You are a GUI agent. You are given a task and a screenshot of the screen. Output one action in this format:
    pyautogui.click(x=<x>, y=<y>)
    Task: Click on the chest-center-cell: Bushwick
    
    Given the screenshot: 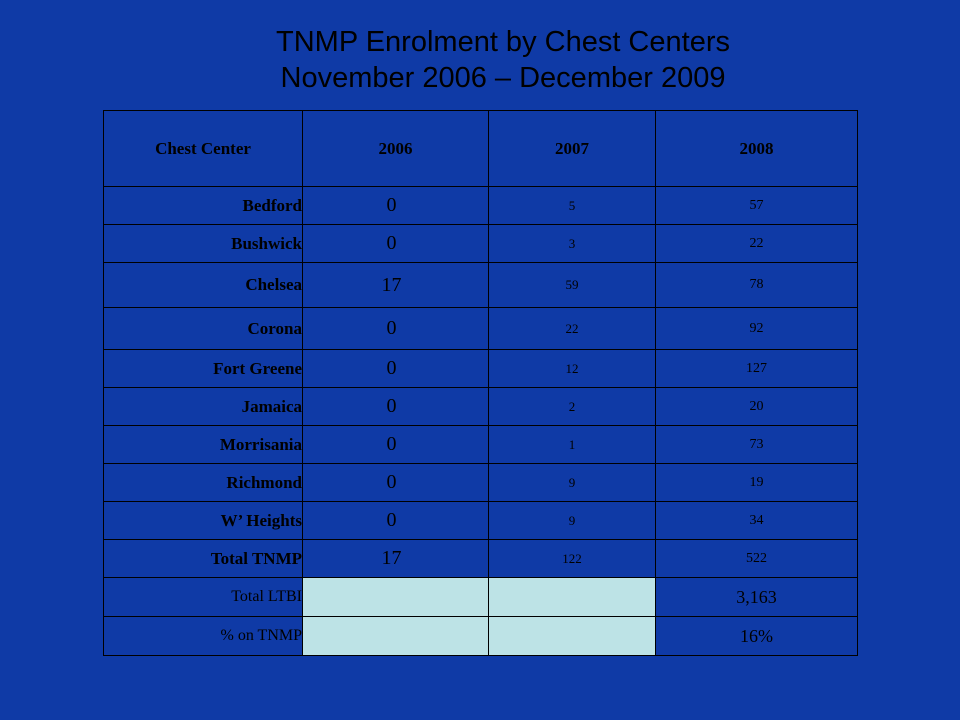 What is the action you would take?
    pyautogui.click(x=203, y=243)
    